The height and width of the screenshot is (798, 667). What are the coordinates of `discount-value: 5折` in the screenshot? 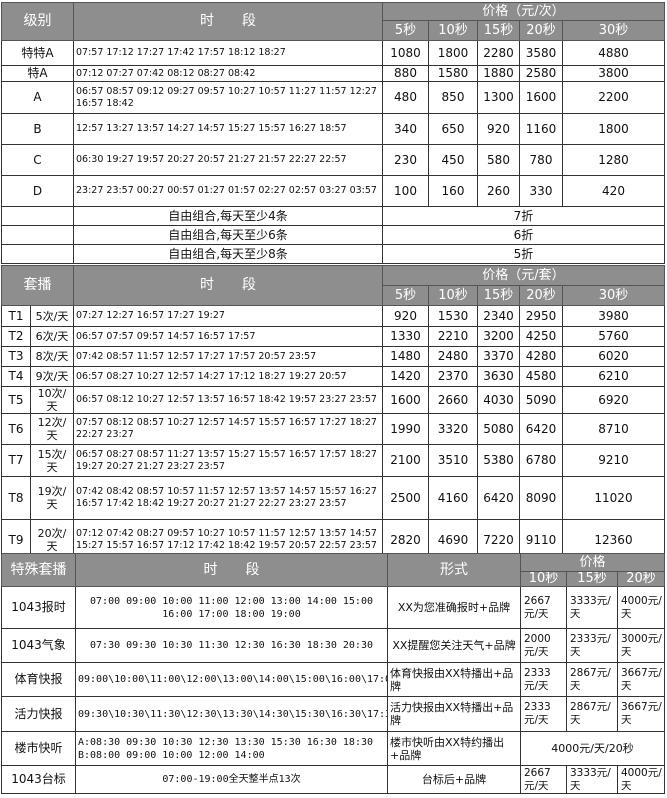 It's located at (523, 254).